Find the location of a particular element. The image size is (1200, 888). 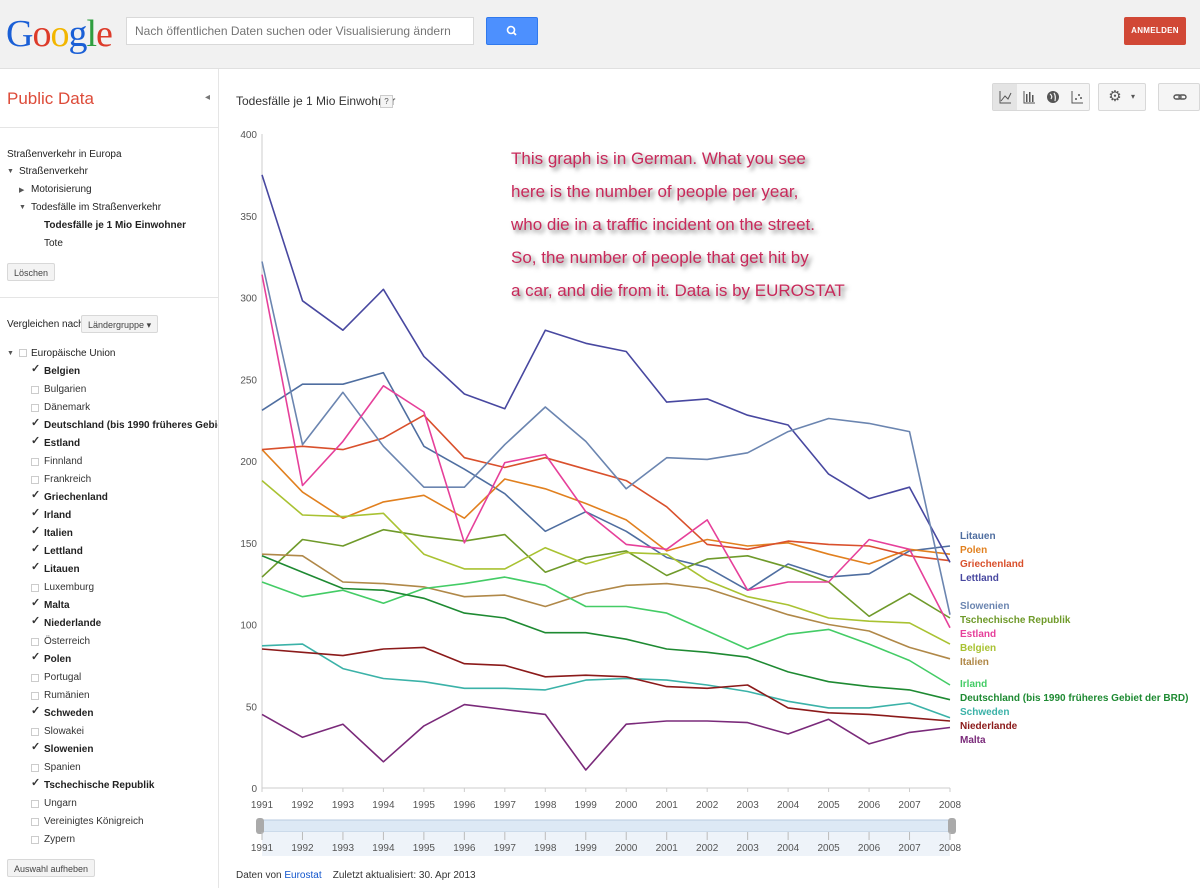

country-label: Frankreich is located at coordinates (68, 479).